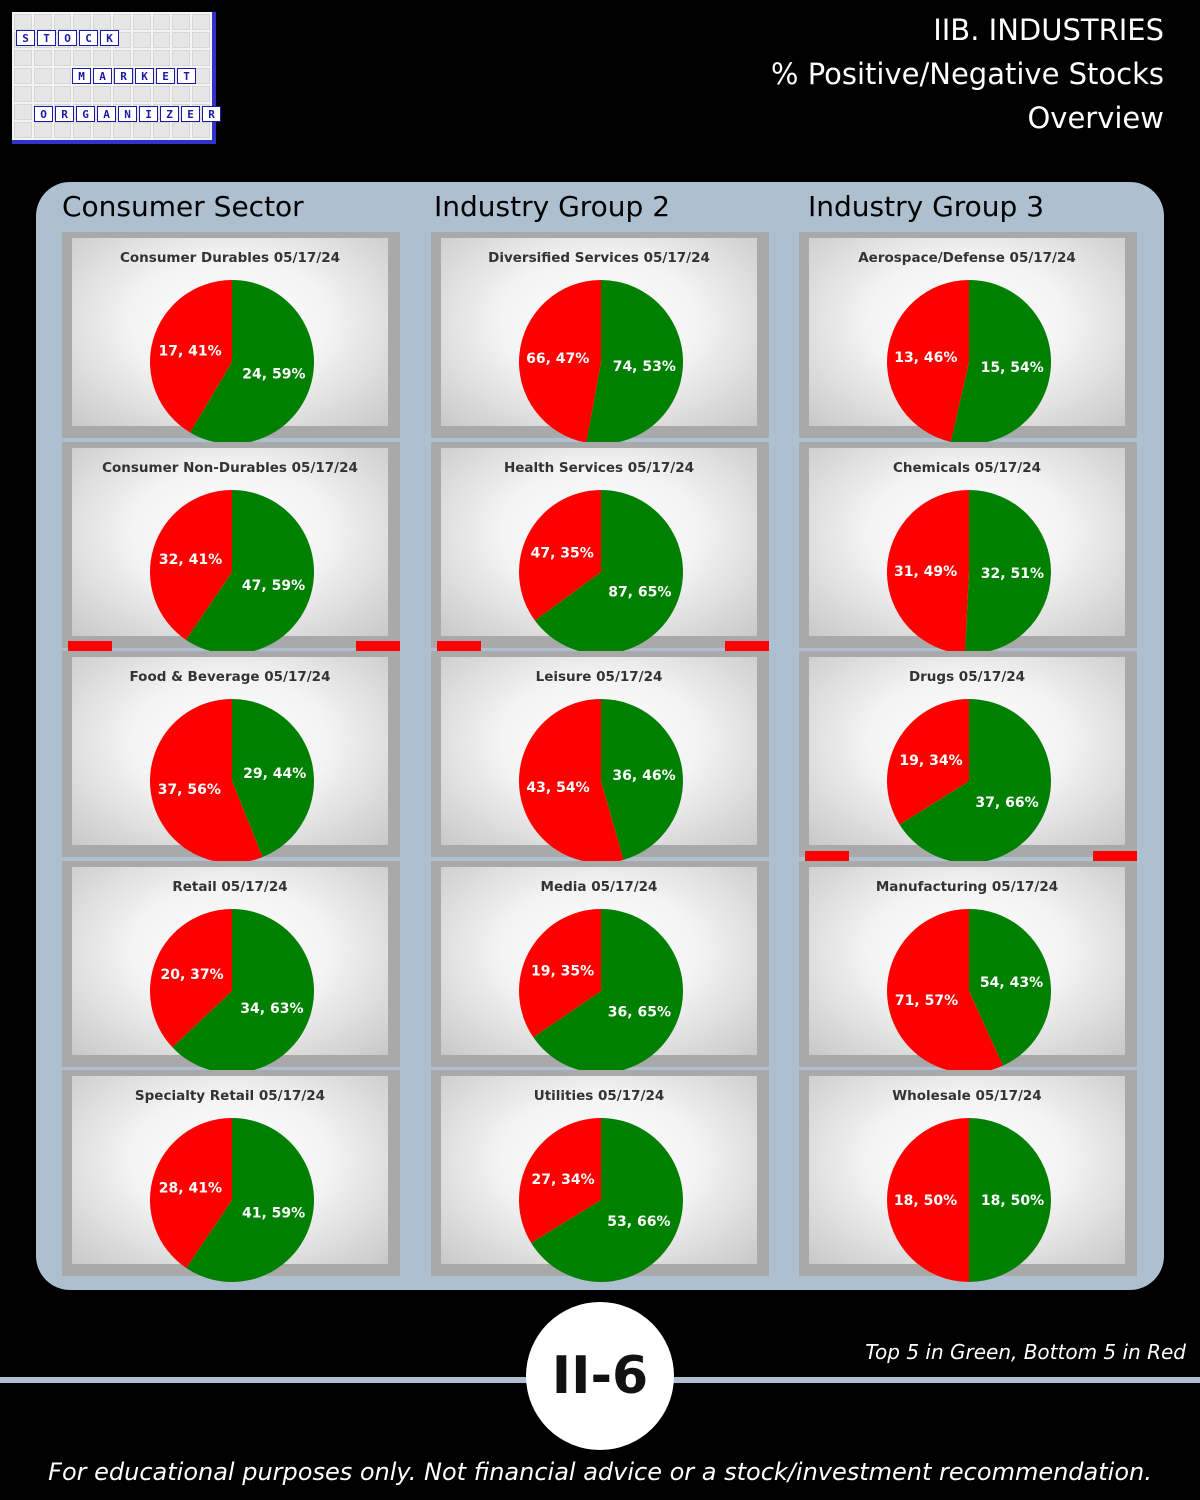 This screenshot has height=1500, width=1200. Describe the element at coordinates (562, 553) in the screenshot. I see `data-label-negative: 47, 35%` at that location.